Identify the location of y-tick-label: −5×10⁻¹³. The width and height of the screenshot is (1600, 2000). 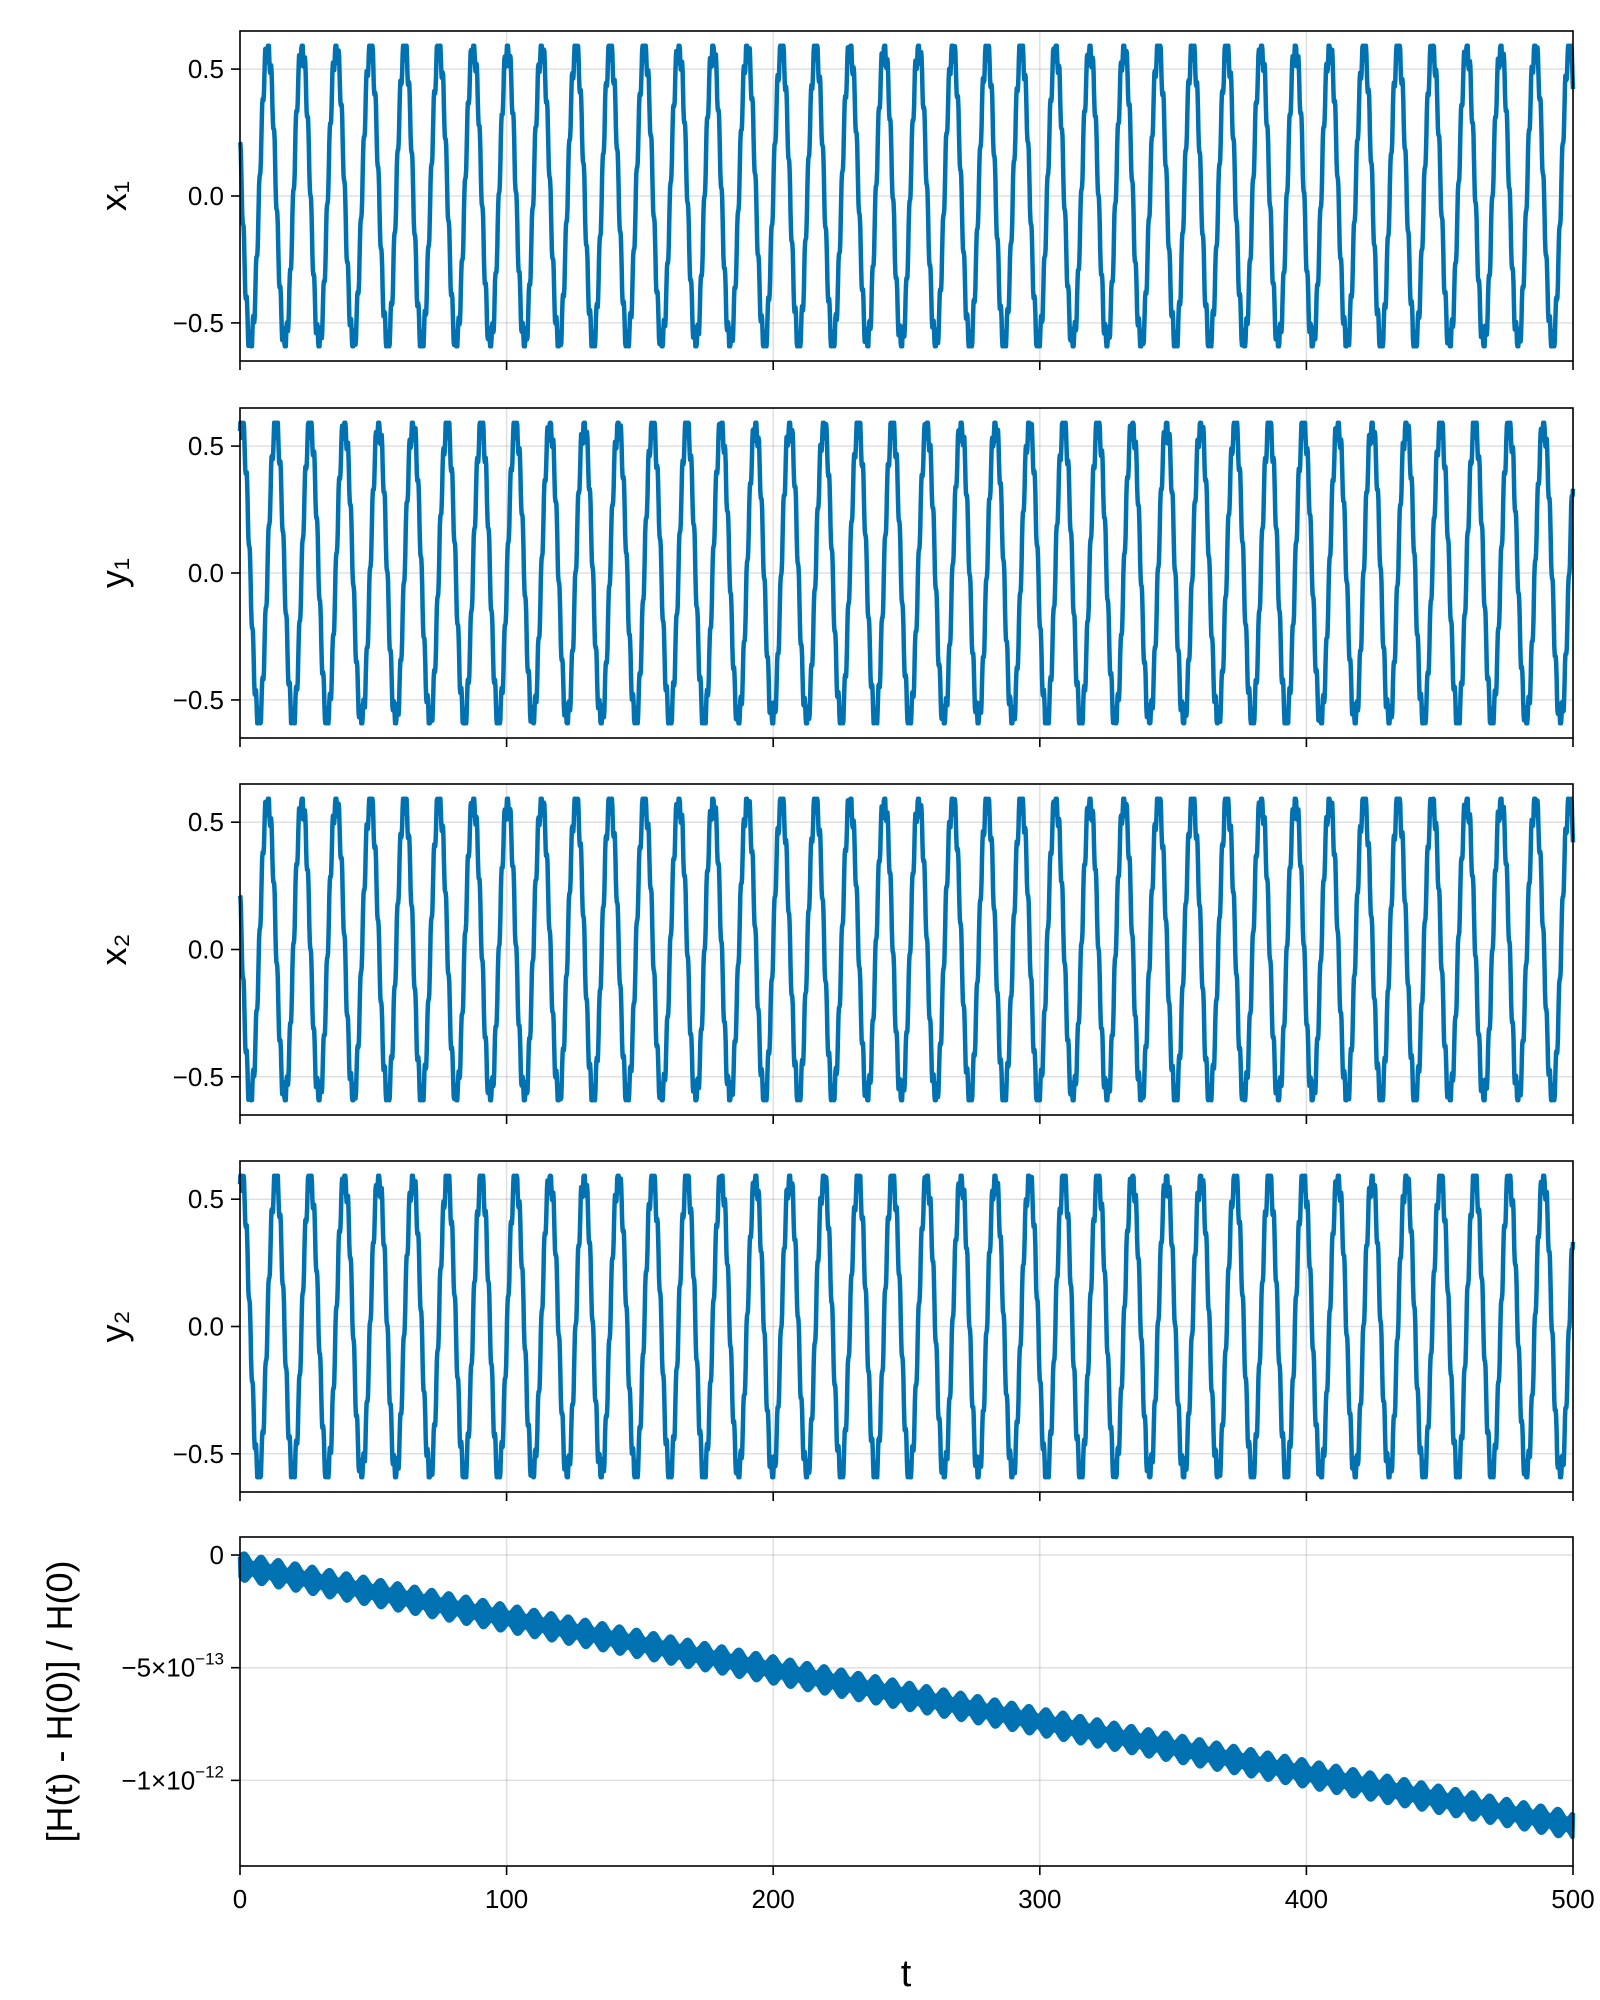
(172, 1666).